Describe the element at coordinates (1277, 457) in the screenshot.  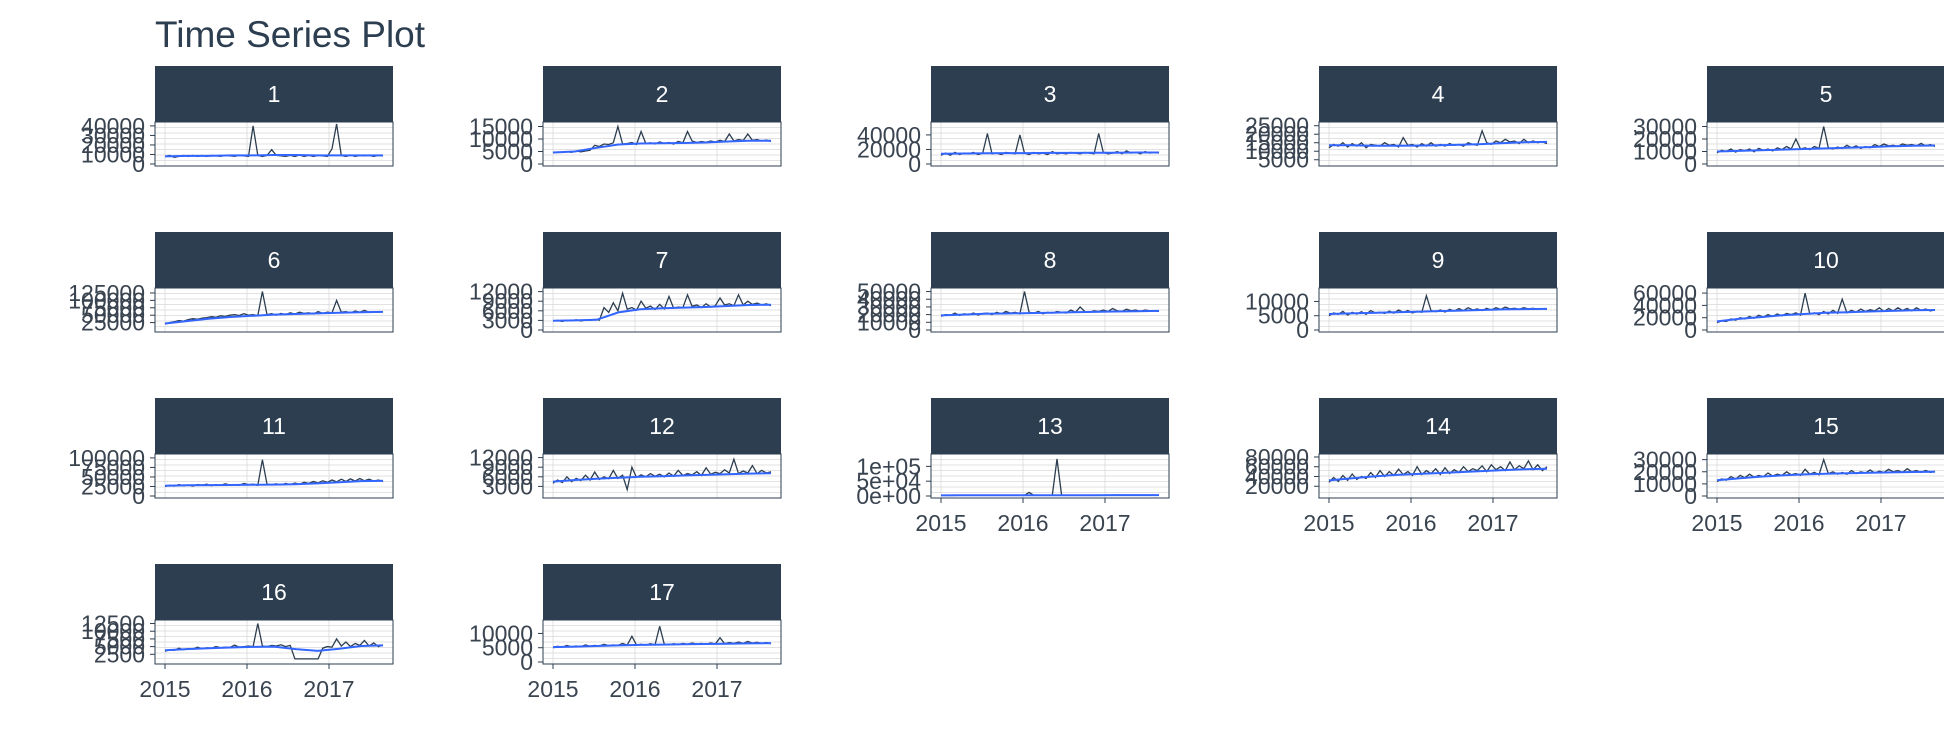
I see `y-tick-label: 80000` at that location.